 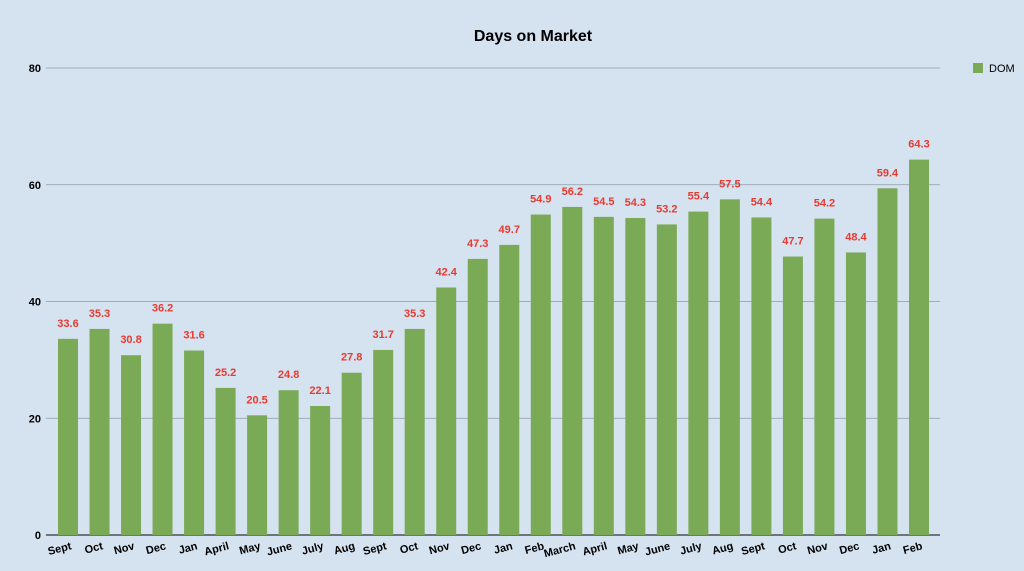 I want to click on data-label: 56.2, so click(x=572, y=192).